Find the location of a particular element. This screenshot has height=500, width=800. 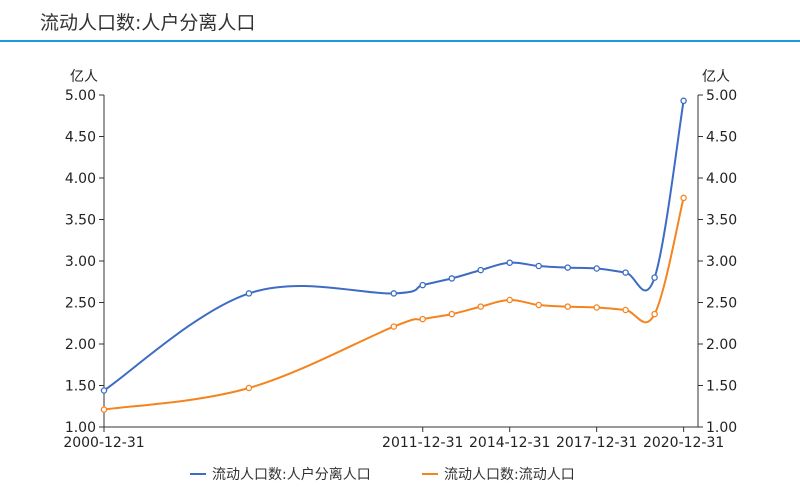

x-tick-label: 2014-12-31 is located at coordinates (509, 443).